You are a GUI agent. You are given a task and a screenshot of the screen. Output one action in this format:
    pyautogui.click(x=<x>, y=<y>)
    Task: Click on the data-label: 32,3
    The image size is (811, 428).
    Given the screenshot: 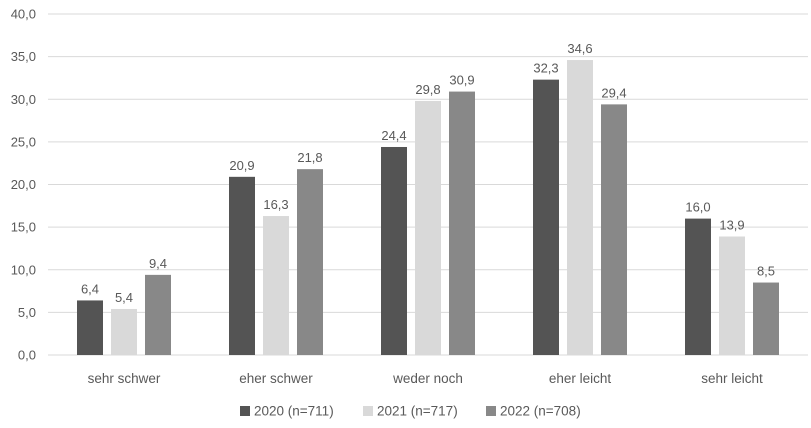 What is the action you would take?
    pyautogui.click(x=545, y=68)
    